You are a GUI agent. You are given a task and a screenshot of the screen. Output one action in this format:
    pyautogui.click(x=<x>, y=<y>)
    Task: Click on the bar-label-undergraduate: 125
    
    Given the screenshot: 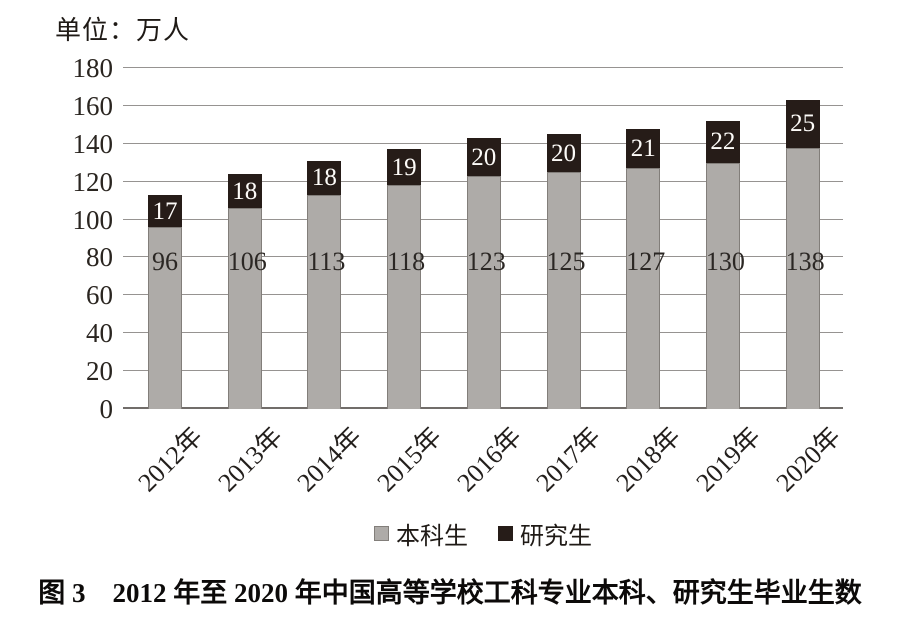 What is the action you would take?
    pyautogui.click(x=566, y=261)
    